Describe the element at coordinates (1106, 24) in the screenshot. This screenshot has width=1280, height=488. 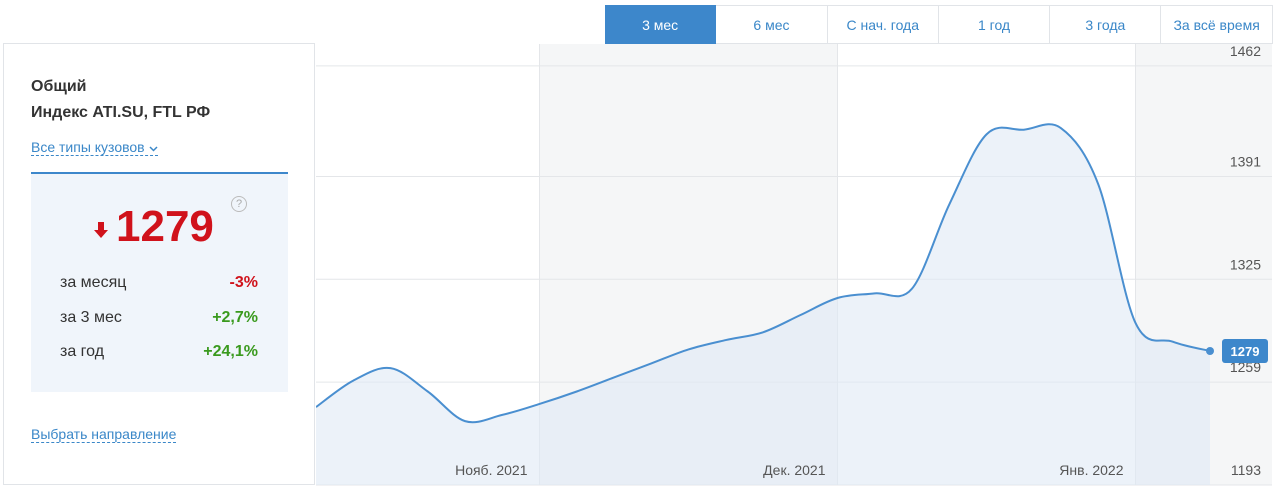
I see `tab: 3 года` at that location.